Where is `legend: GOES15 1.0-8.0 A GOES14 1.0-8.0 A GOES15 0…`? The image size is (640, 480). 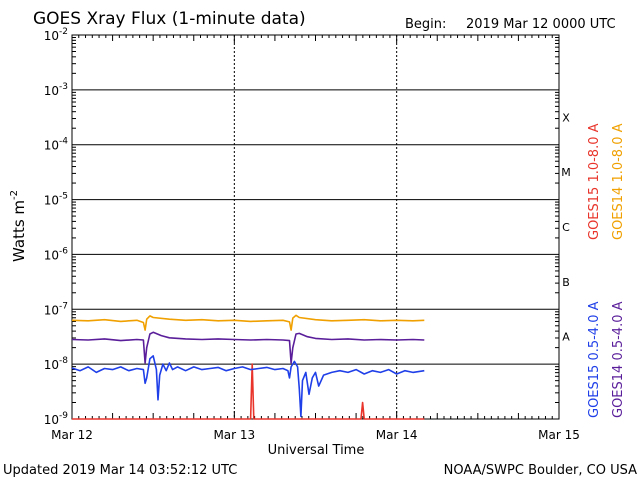
legend: GOES15 1.0-8.0 A GOES14 1.0-8.0 A GOES15 0… is located at coordinates (606, 270).